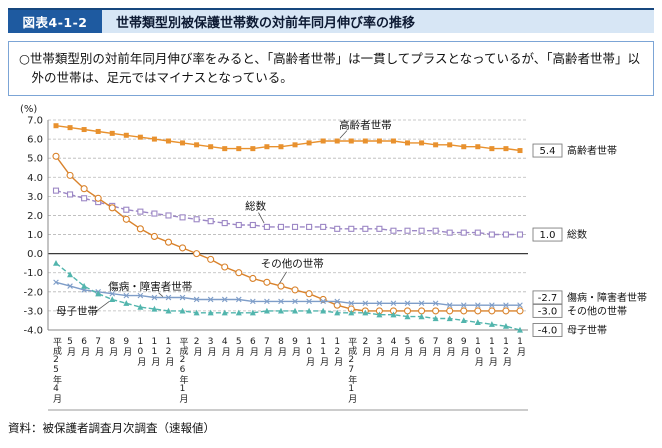 This screenshot has height=448, width=662. What do you see at coordinates (592, 150) in the screenshot?
I see `series-right-name: 高齢者世帯` at bounding box center [592, 150].